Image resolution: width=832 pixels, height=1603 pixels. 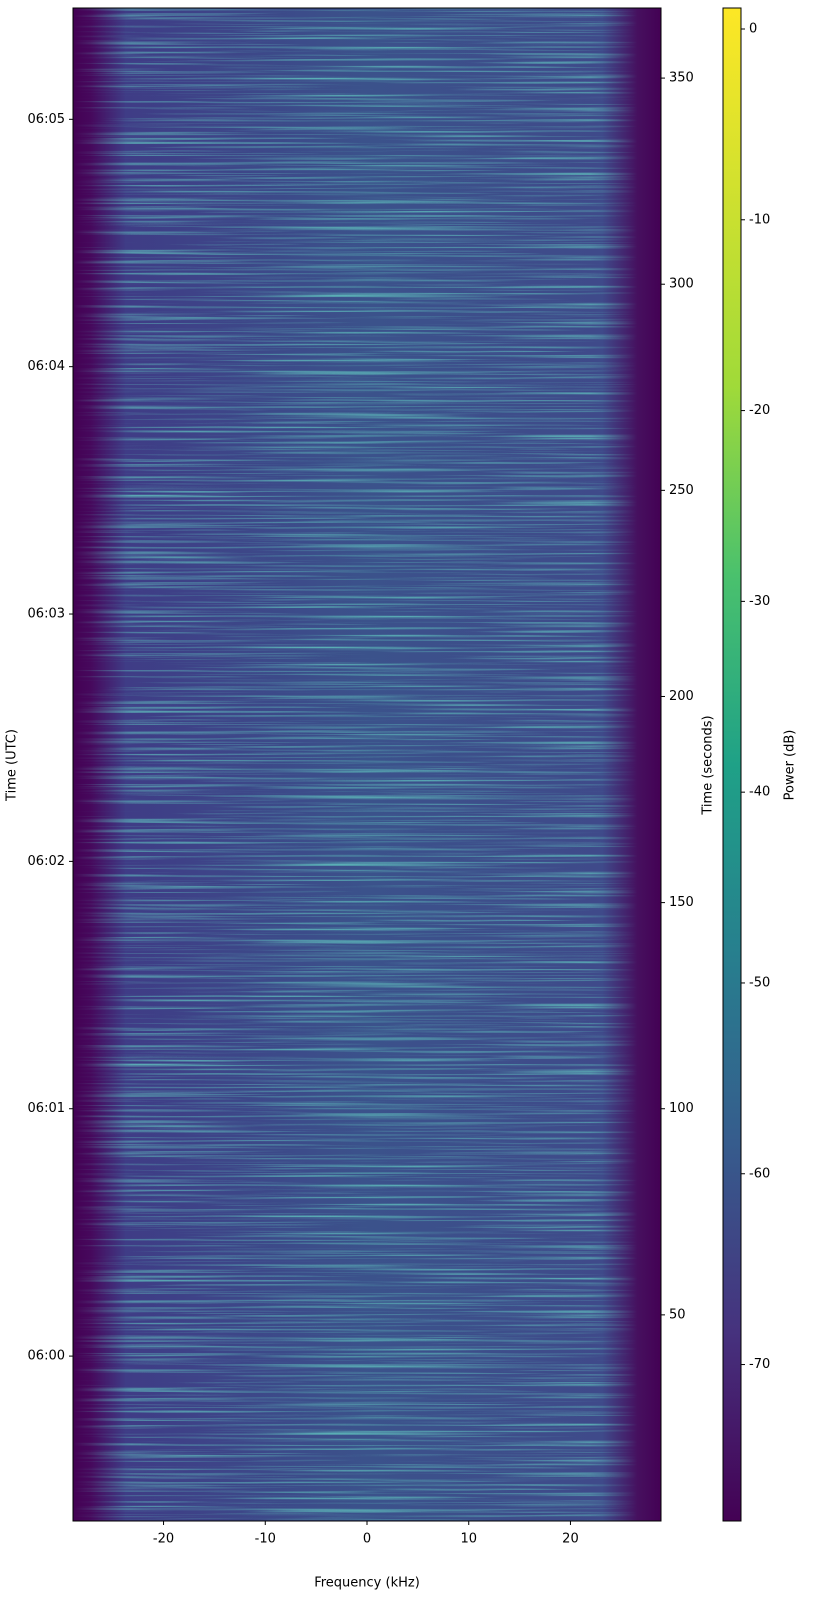 What do you see at coordinates (790, 765) in the screenshot?
I see `colorbar-label: Power (dB)` at bounding box center [790, 765].